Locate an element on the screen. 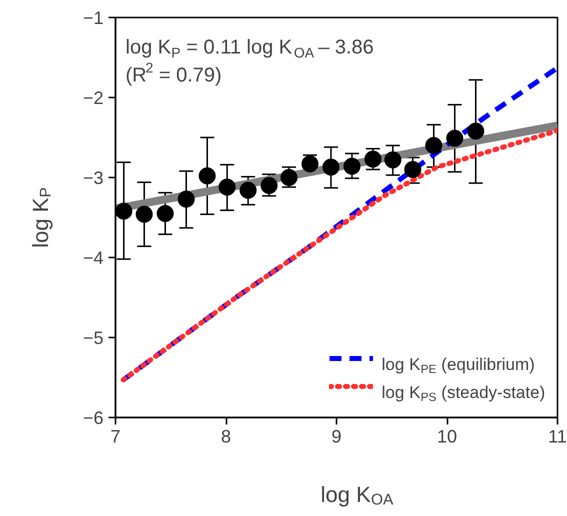  y-tick-label: −2 is located at coordinates (93, 98).